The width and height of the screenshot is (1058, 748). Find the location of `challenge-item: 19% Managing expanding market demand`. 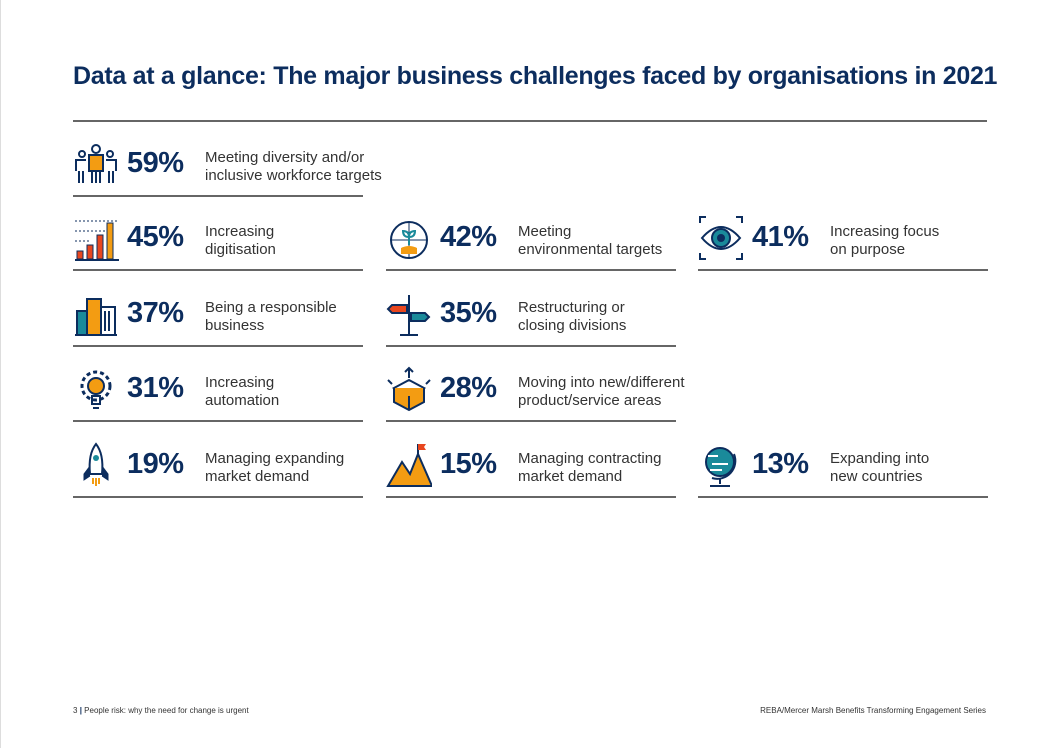

challenge-item: 19% Managing expanding market demand is located at coordinates (218, 466).